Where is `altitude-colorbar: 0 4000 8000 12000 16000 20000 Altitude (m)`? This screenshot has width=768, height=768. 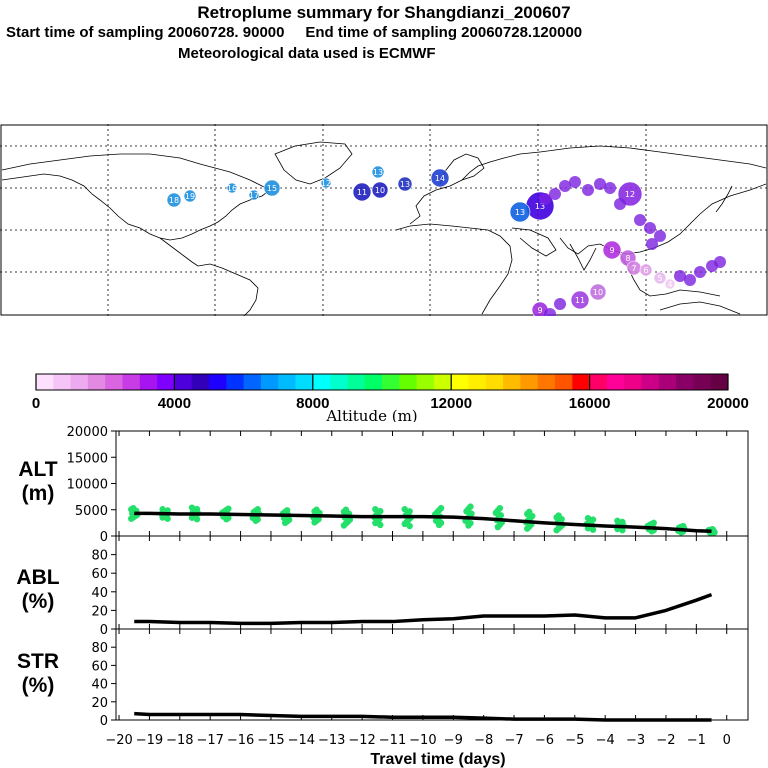 altitude-colorbar: 0 4000 8000 12000 16000 20000 Altitude (m) is located at coordinates (390, 397).